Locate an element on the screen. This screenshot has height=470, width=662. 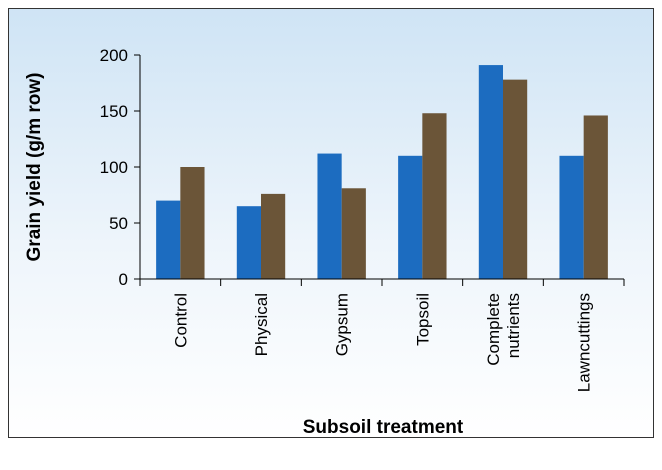
x-tick-label: Completenutrients is located at coordinates (503, 329).